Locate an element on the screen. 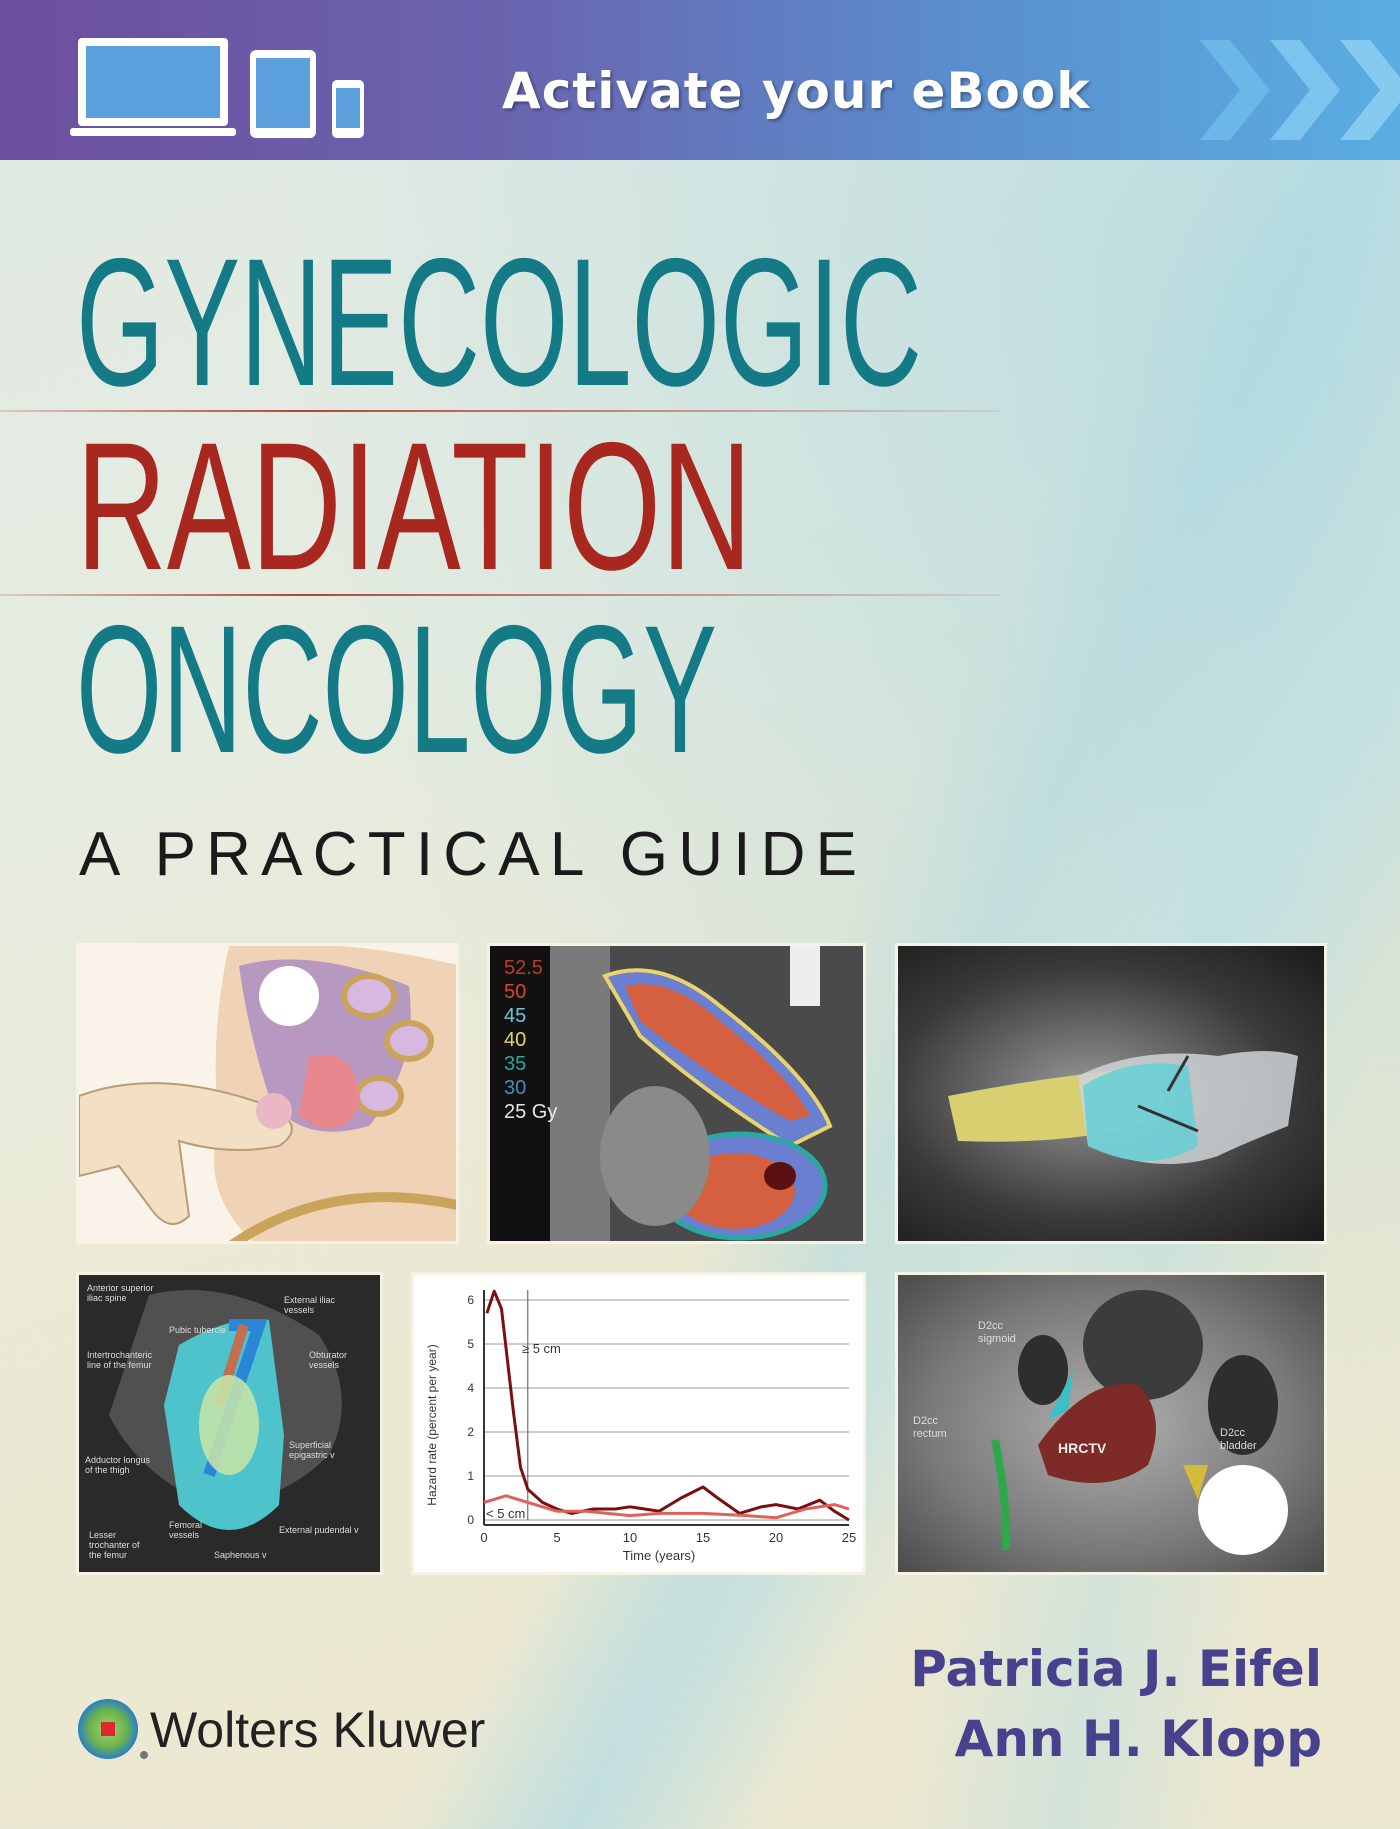  x-tick-label: 15 is located at coordinates (703, 1537).